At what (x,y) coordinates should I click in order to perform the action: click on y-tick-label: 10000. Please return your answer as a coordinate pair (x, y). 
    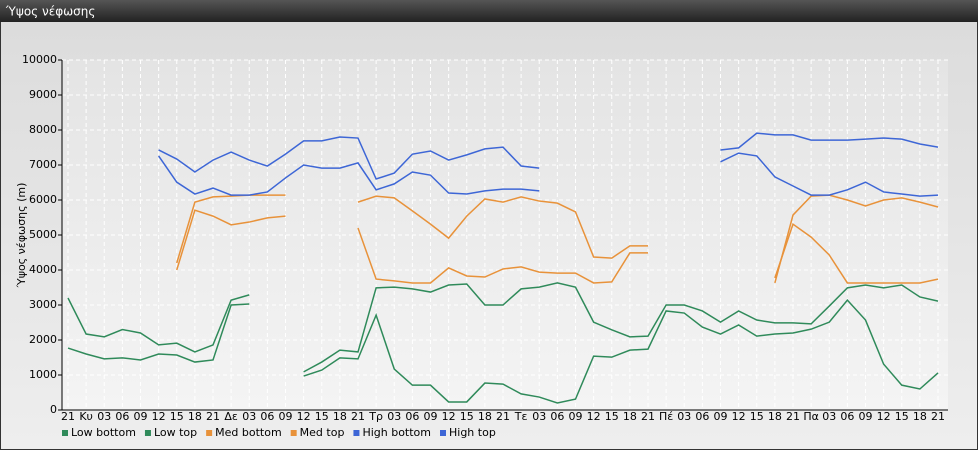
    Looking at the image, I should click on (39, 59).